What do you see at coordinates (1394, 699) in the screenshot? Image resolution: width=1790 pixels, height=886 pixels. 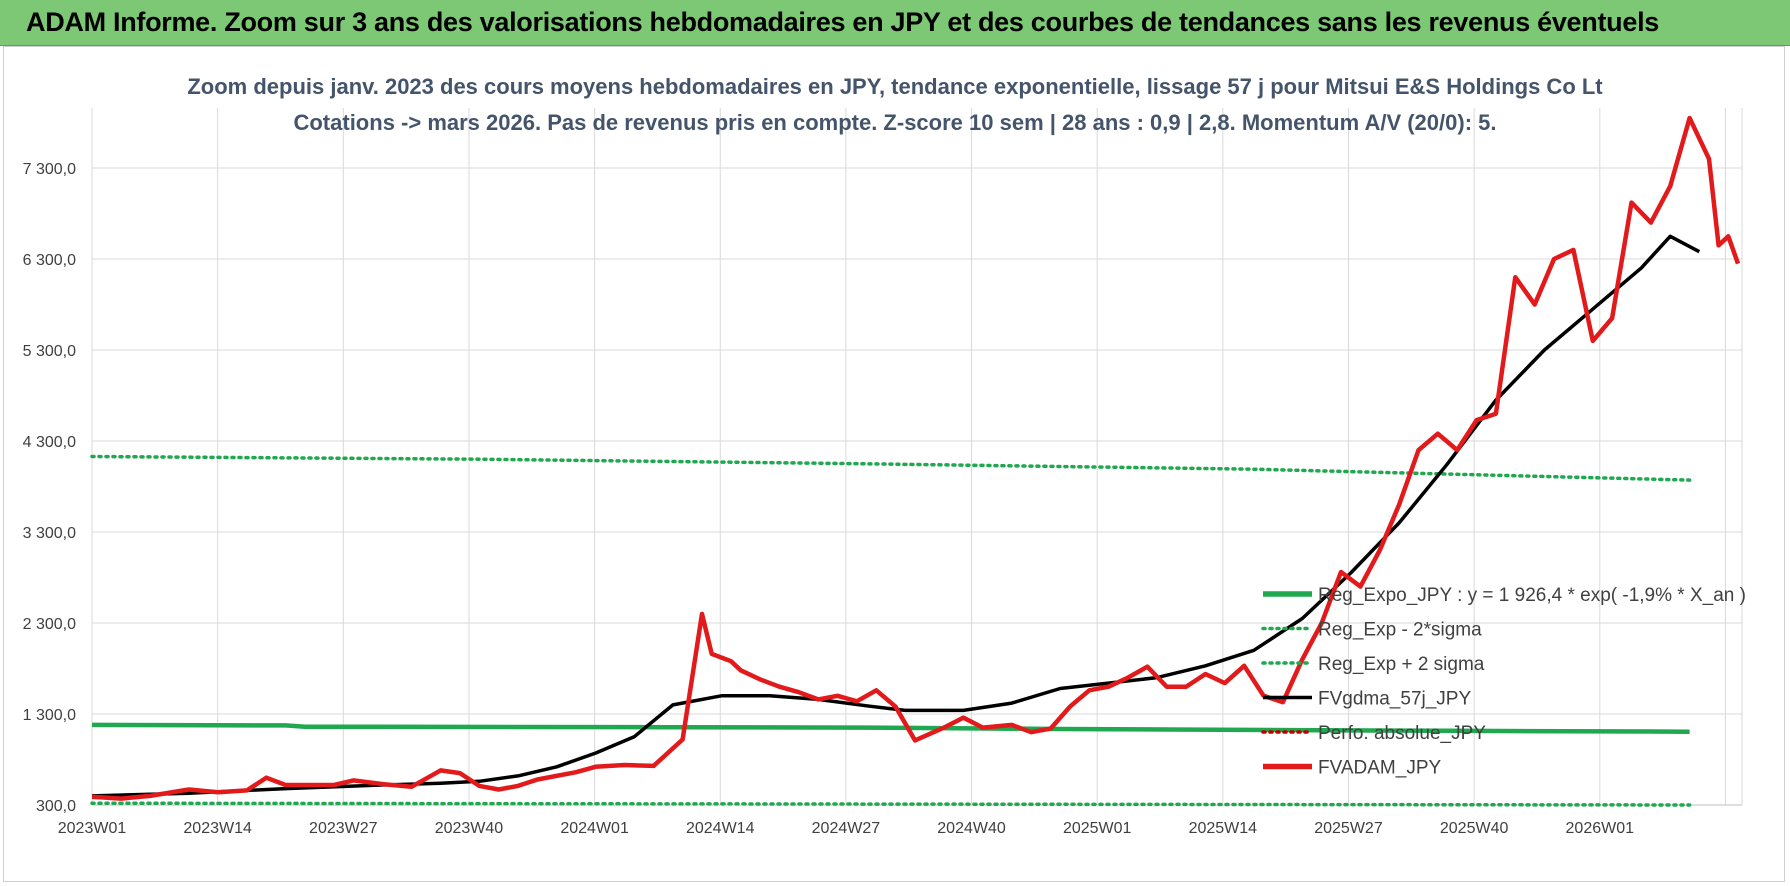 I see `legend-label-3: FVgdma_57j_JPY` at bounding box center [1394, 699].